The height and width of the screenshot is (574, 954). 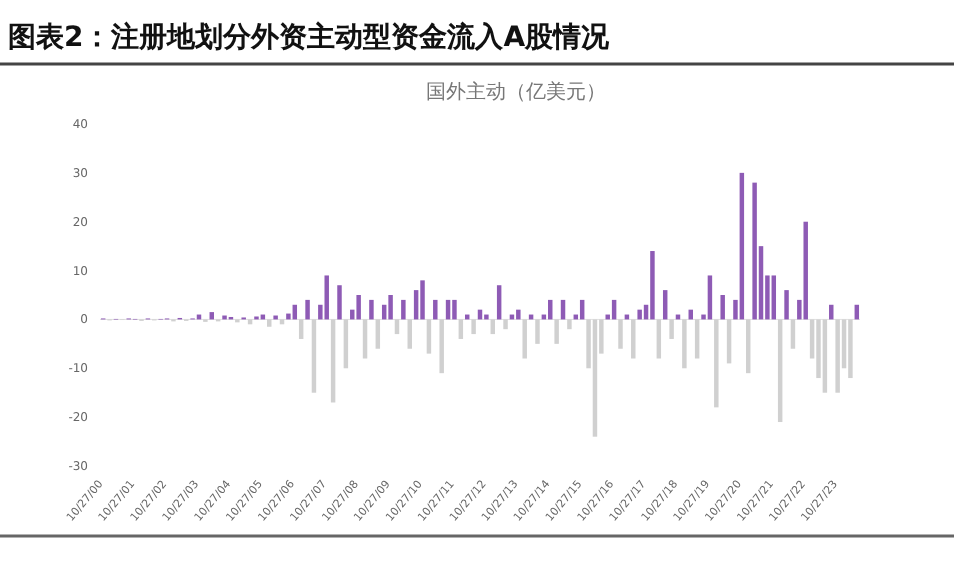 I want to click on chart-subtitle: 国外主动（亿美元）, so click(x=516, y=92).